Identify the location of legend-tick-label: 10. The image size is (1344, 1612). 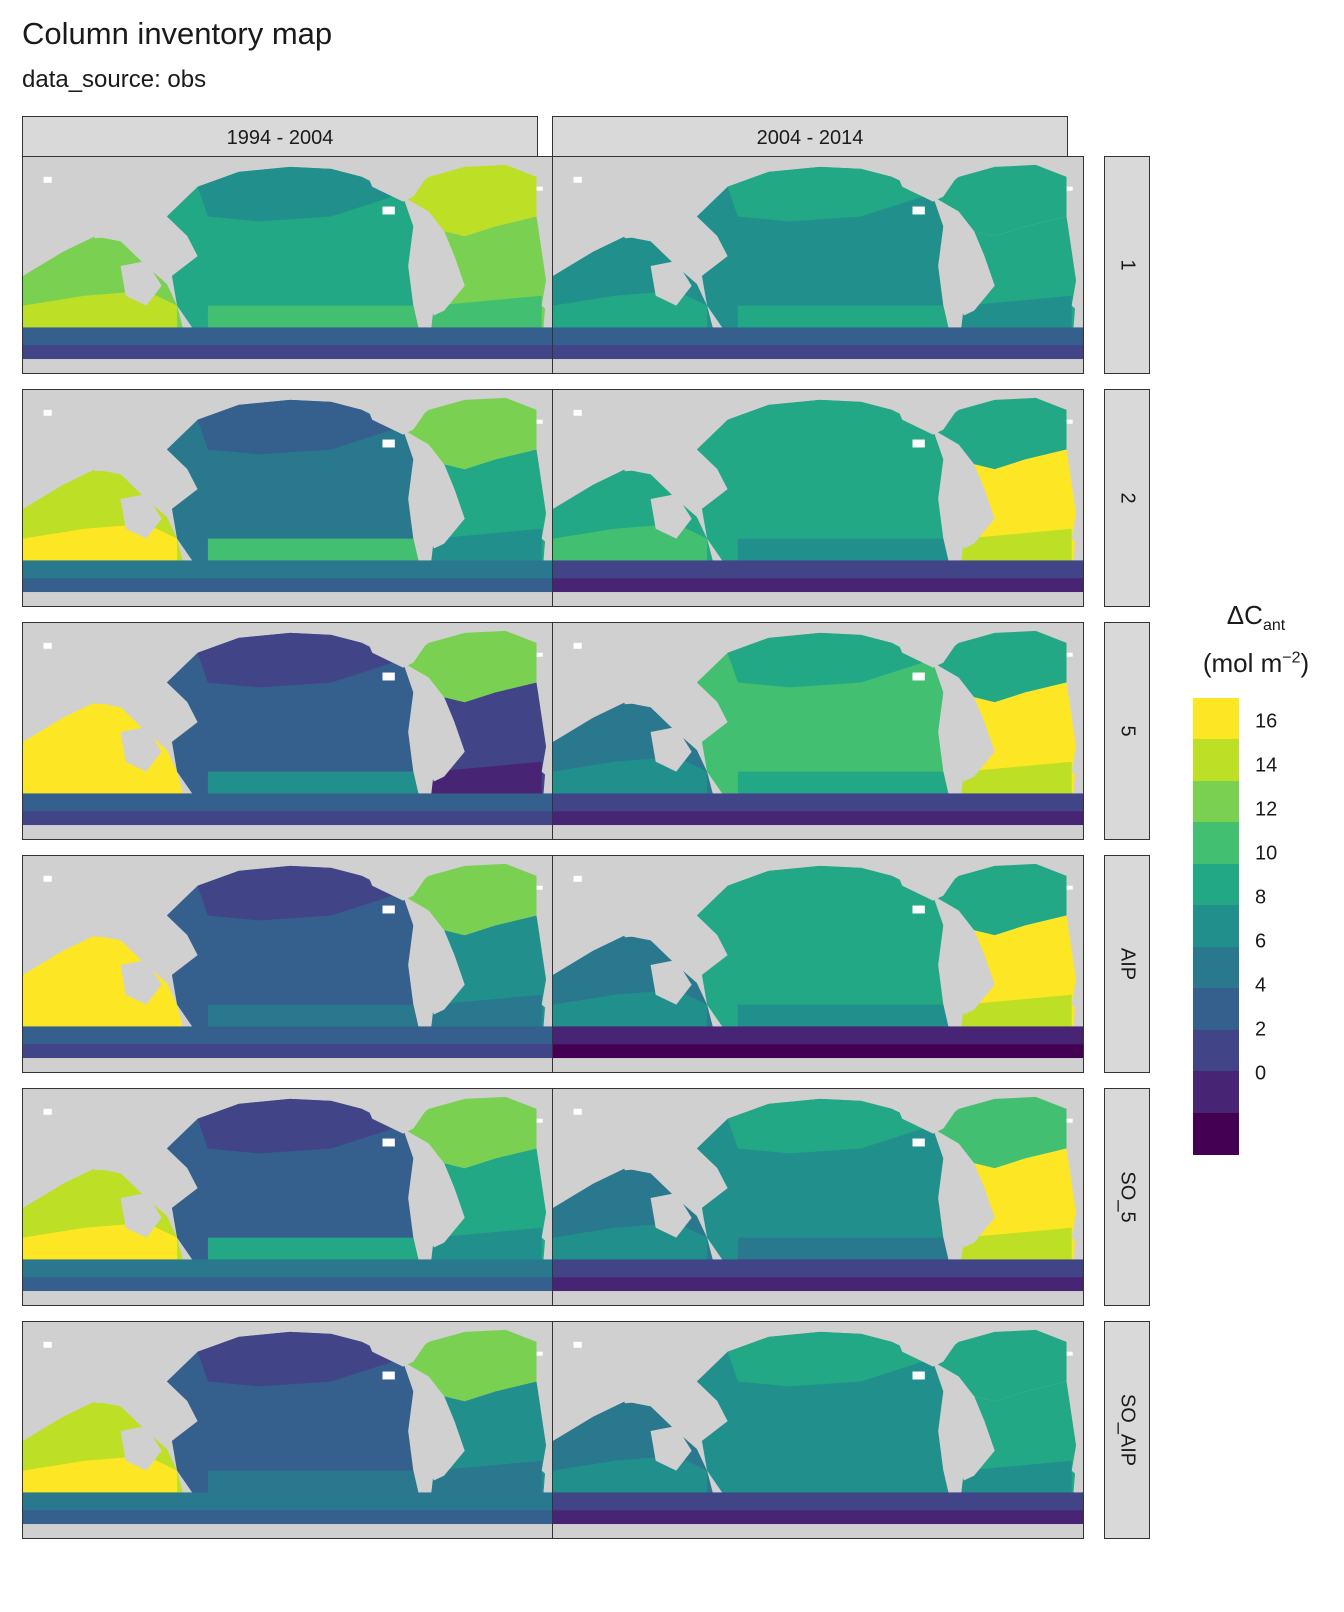
(1266, 853).